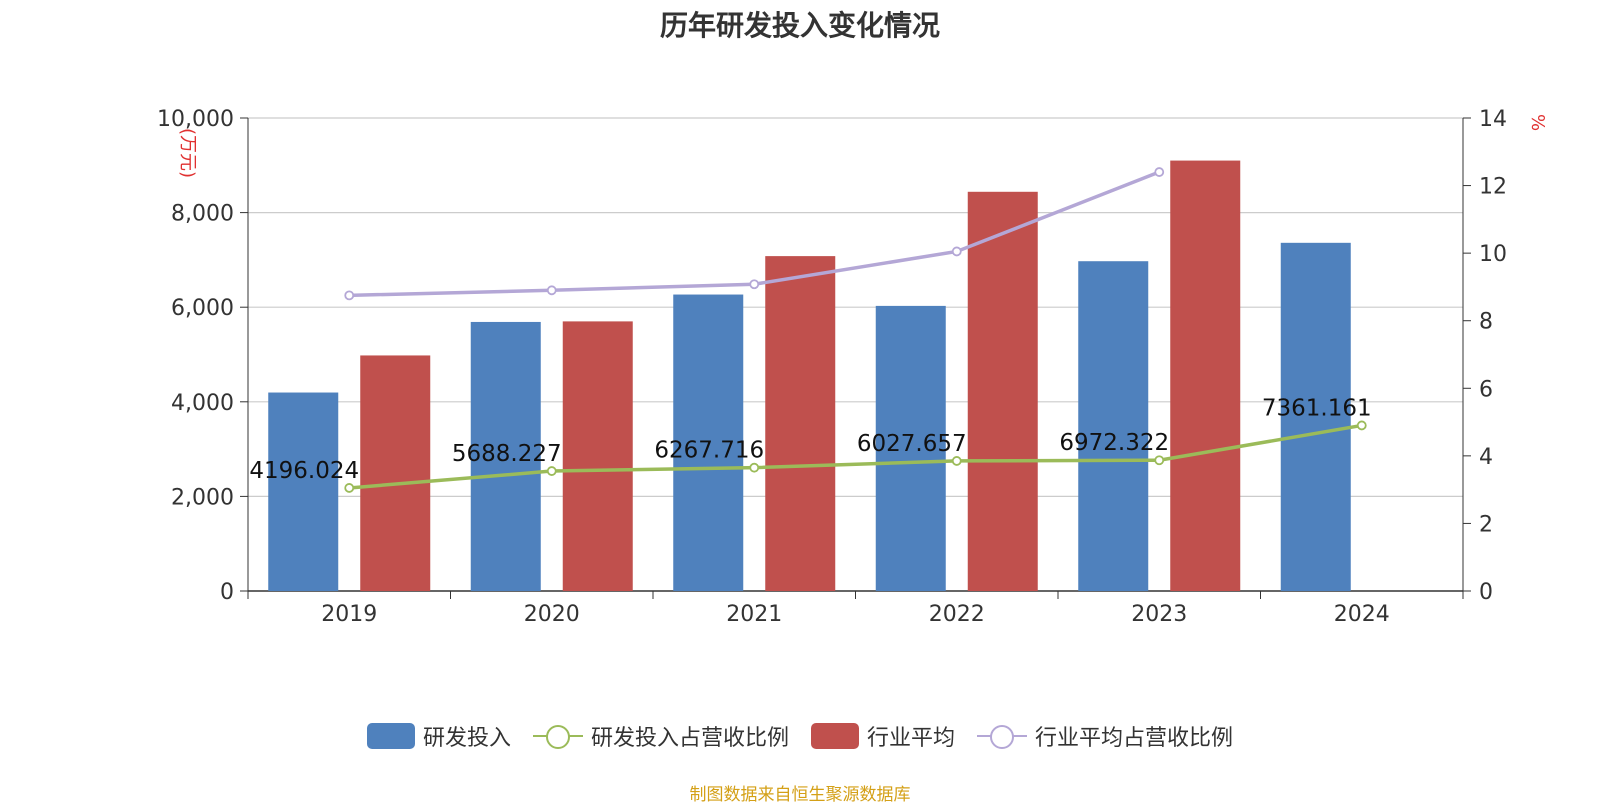 Image resolution: width=1600 pixels, height=805 pixels. I want to click on legend-label-industry-ratio: 行业平均占营收比例, so click(1134, 738).